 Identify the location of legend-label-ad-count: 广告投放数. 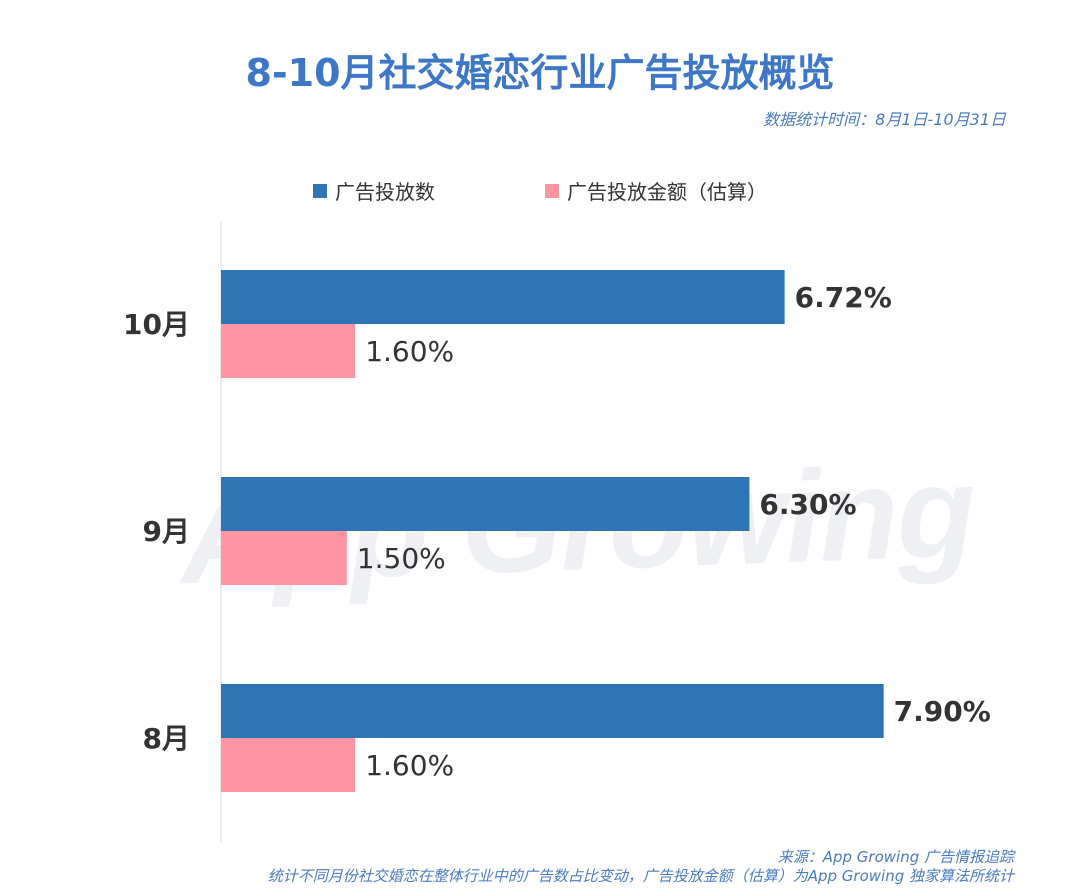
(385, 192).